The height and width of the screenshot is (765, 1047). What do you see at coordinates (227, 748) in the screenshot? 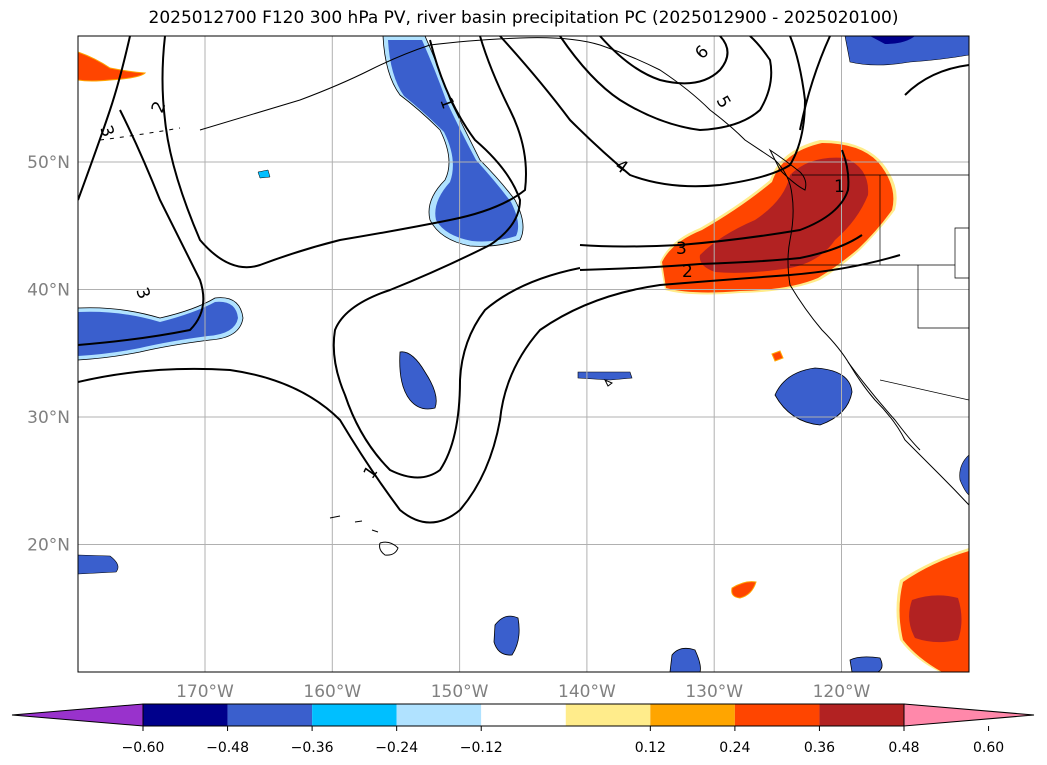
I see `colorbar-tick-label: −0.48` at bounding box center [227, 748].